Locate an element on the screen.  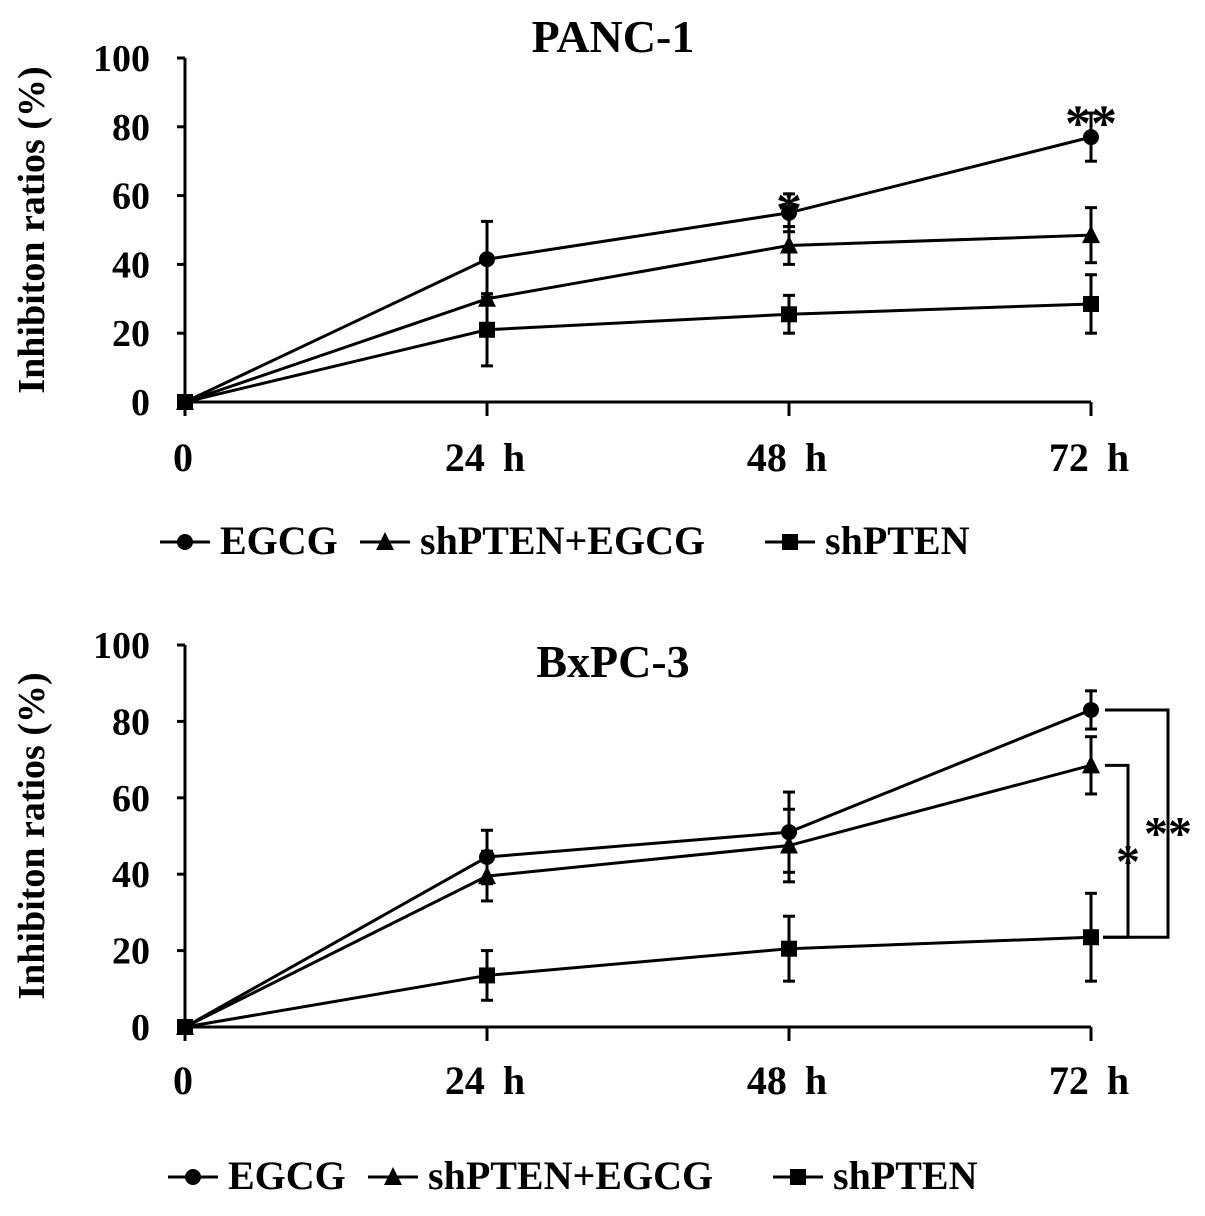
significance-bracket is located at coordinates (1136, 823).